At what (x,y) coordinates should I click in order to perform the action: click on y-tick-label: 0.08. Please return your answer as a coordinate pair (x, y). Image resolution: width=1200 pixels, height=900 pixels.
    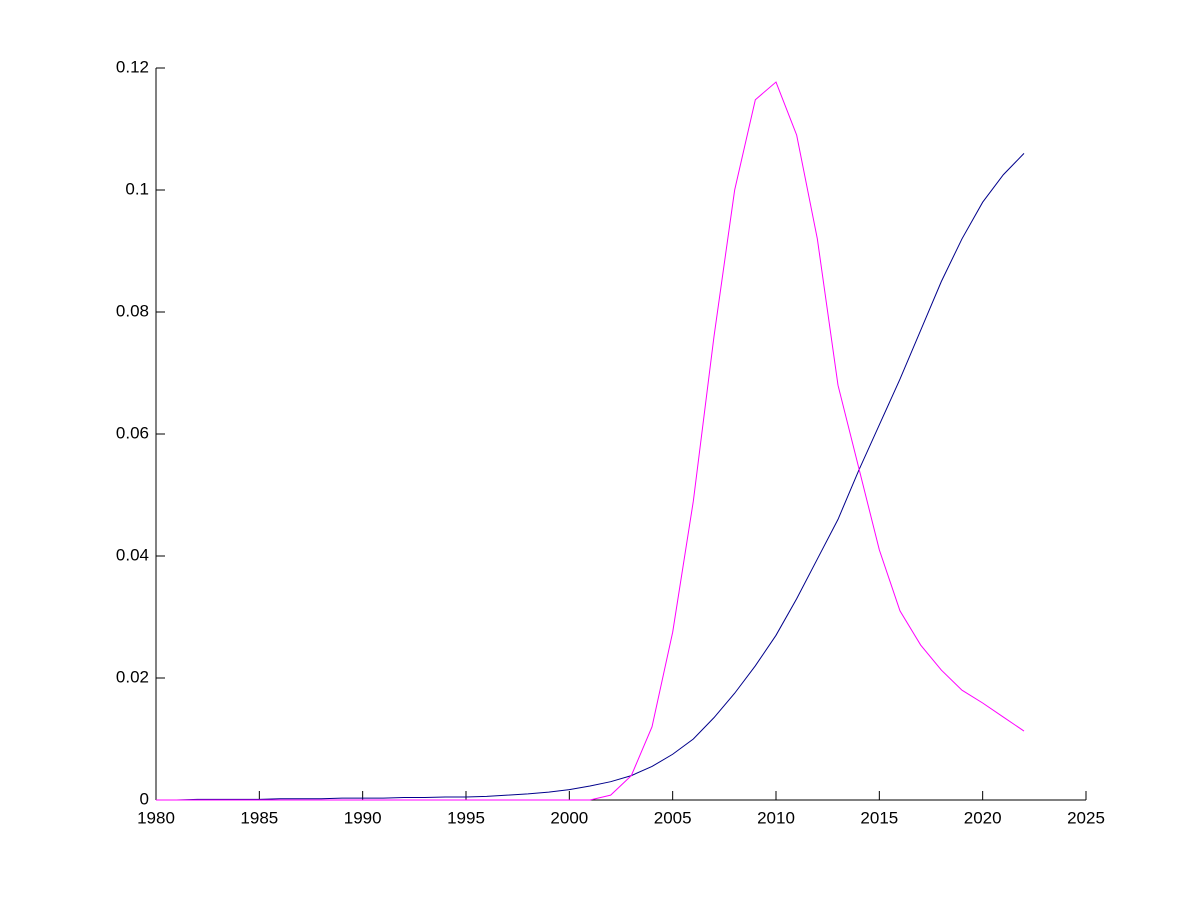
    Looking at the image, I should click on (132, 310).